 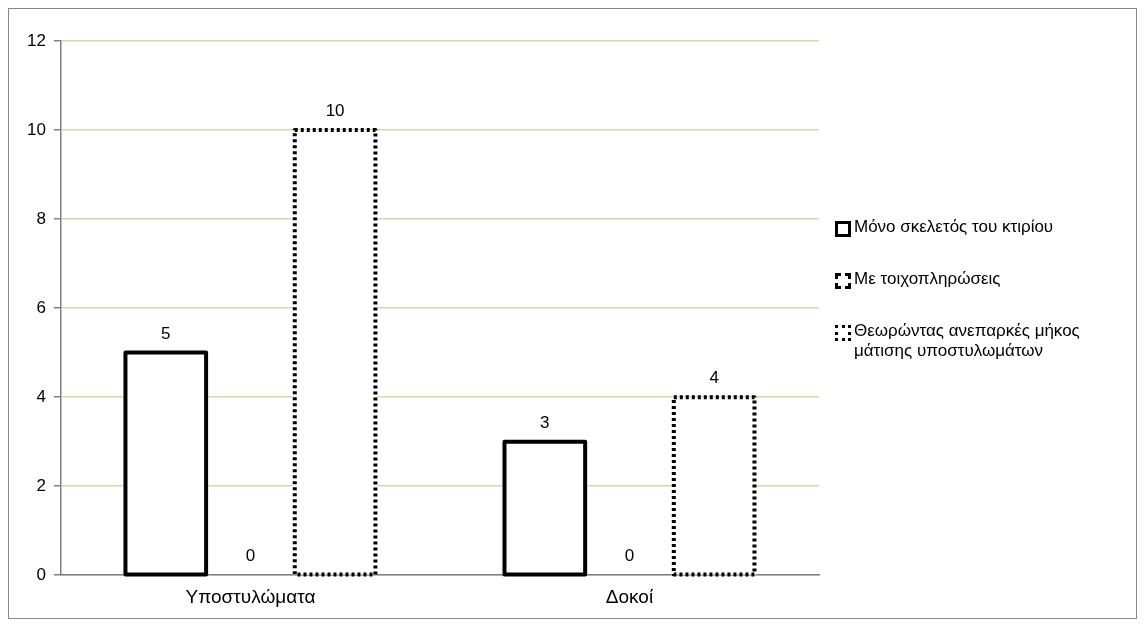 I want to click on y-tick-label: 8, so click(x=41, y=218).